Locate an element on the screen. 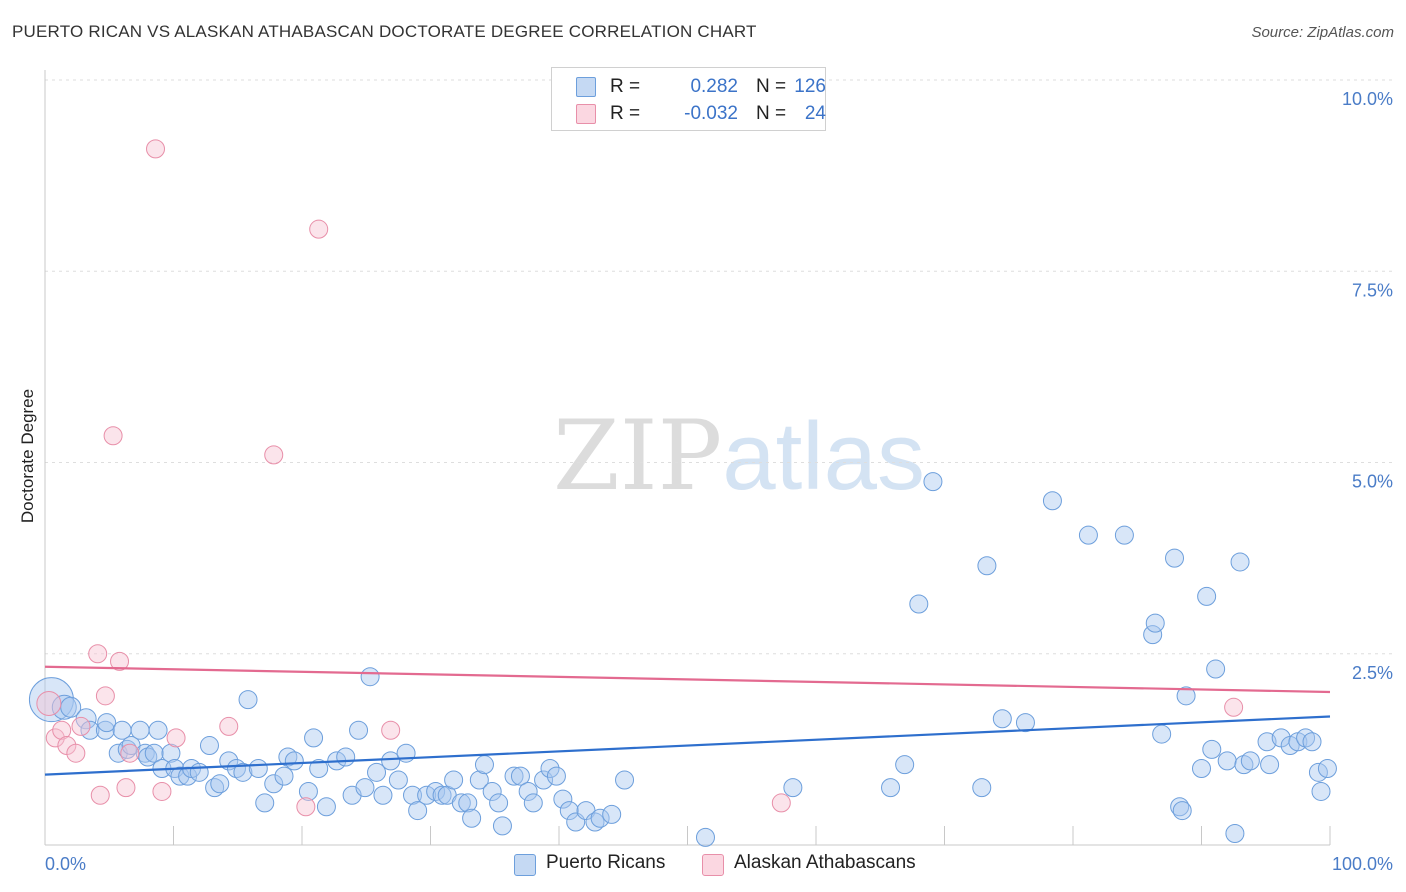 The image size is (1406, 892). puerto-rican-trend-line is located at coordinates (687, 745).